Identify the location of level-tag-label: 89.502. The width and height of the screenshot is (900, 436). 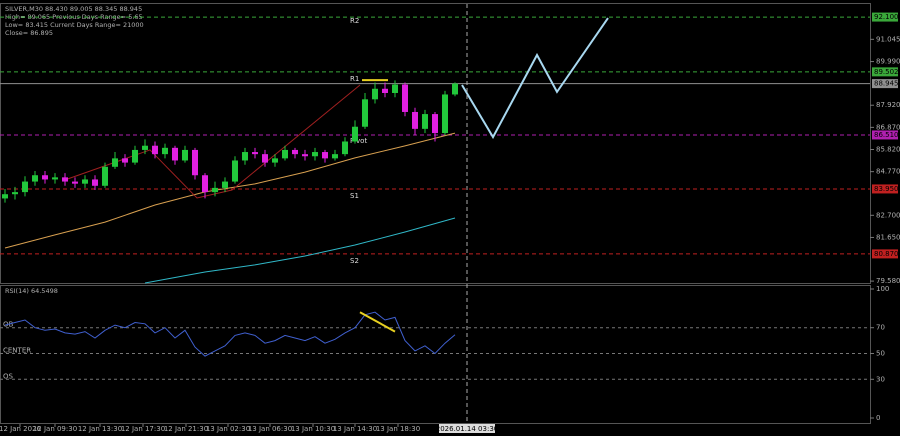
(886, 72).